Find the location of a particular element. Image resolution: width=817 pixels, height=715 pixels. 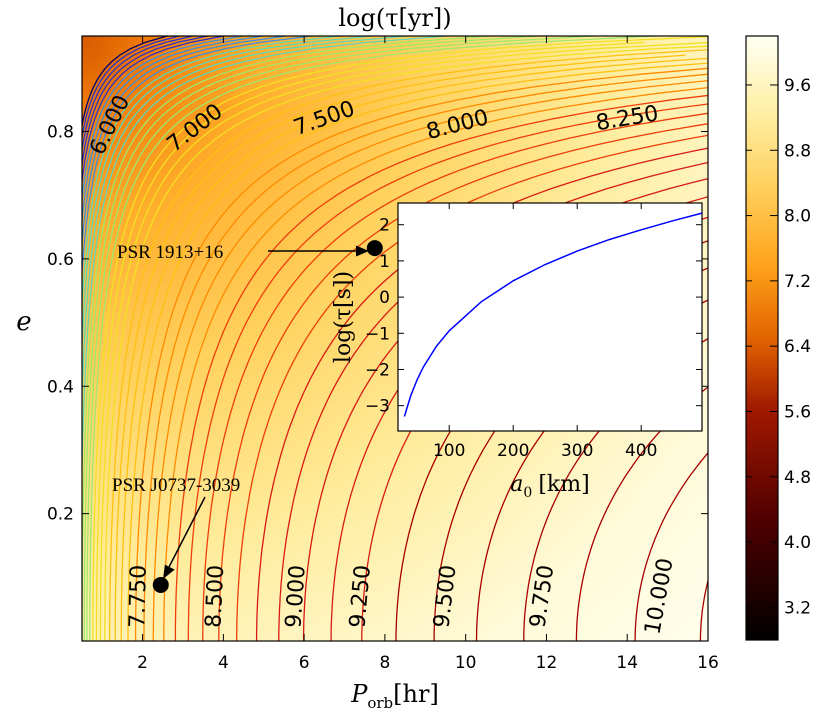

colorbar-tick-label: 7.2 is located at coordinates (797, 282).